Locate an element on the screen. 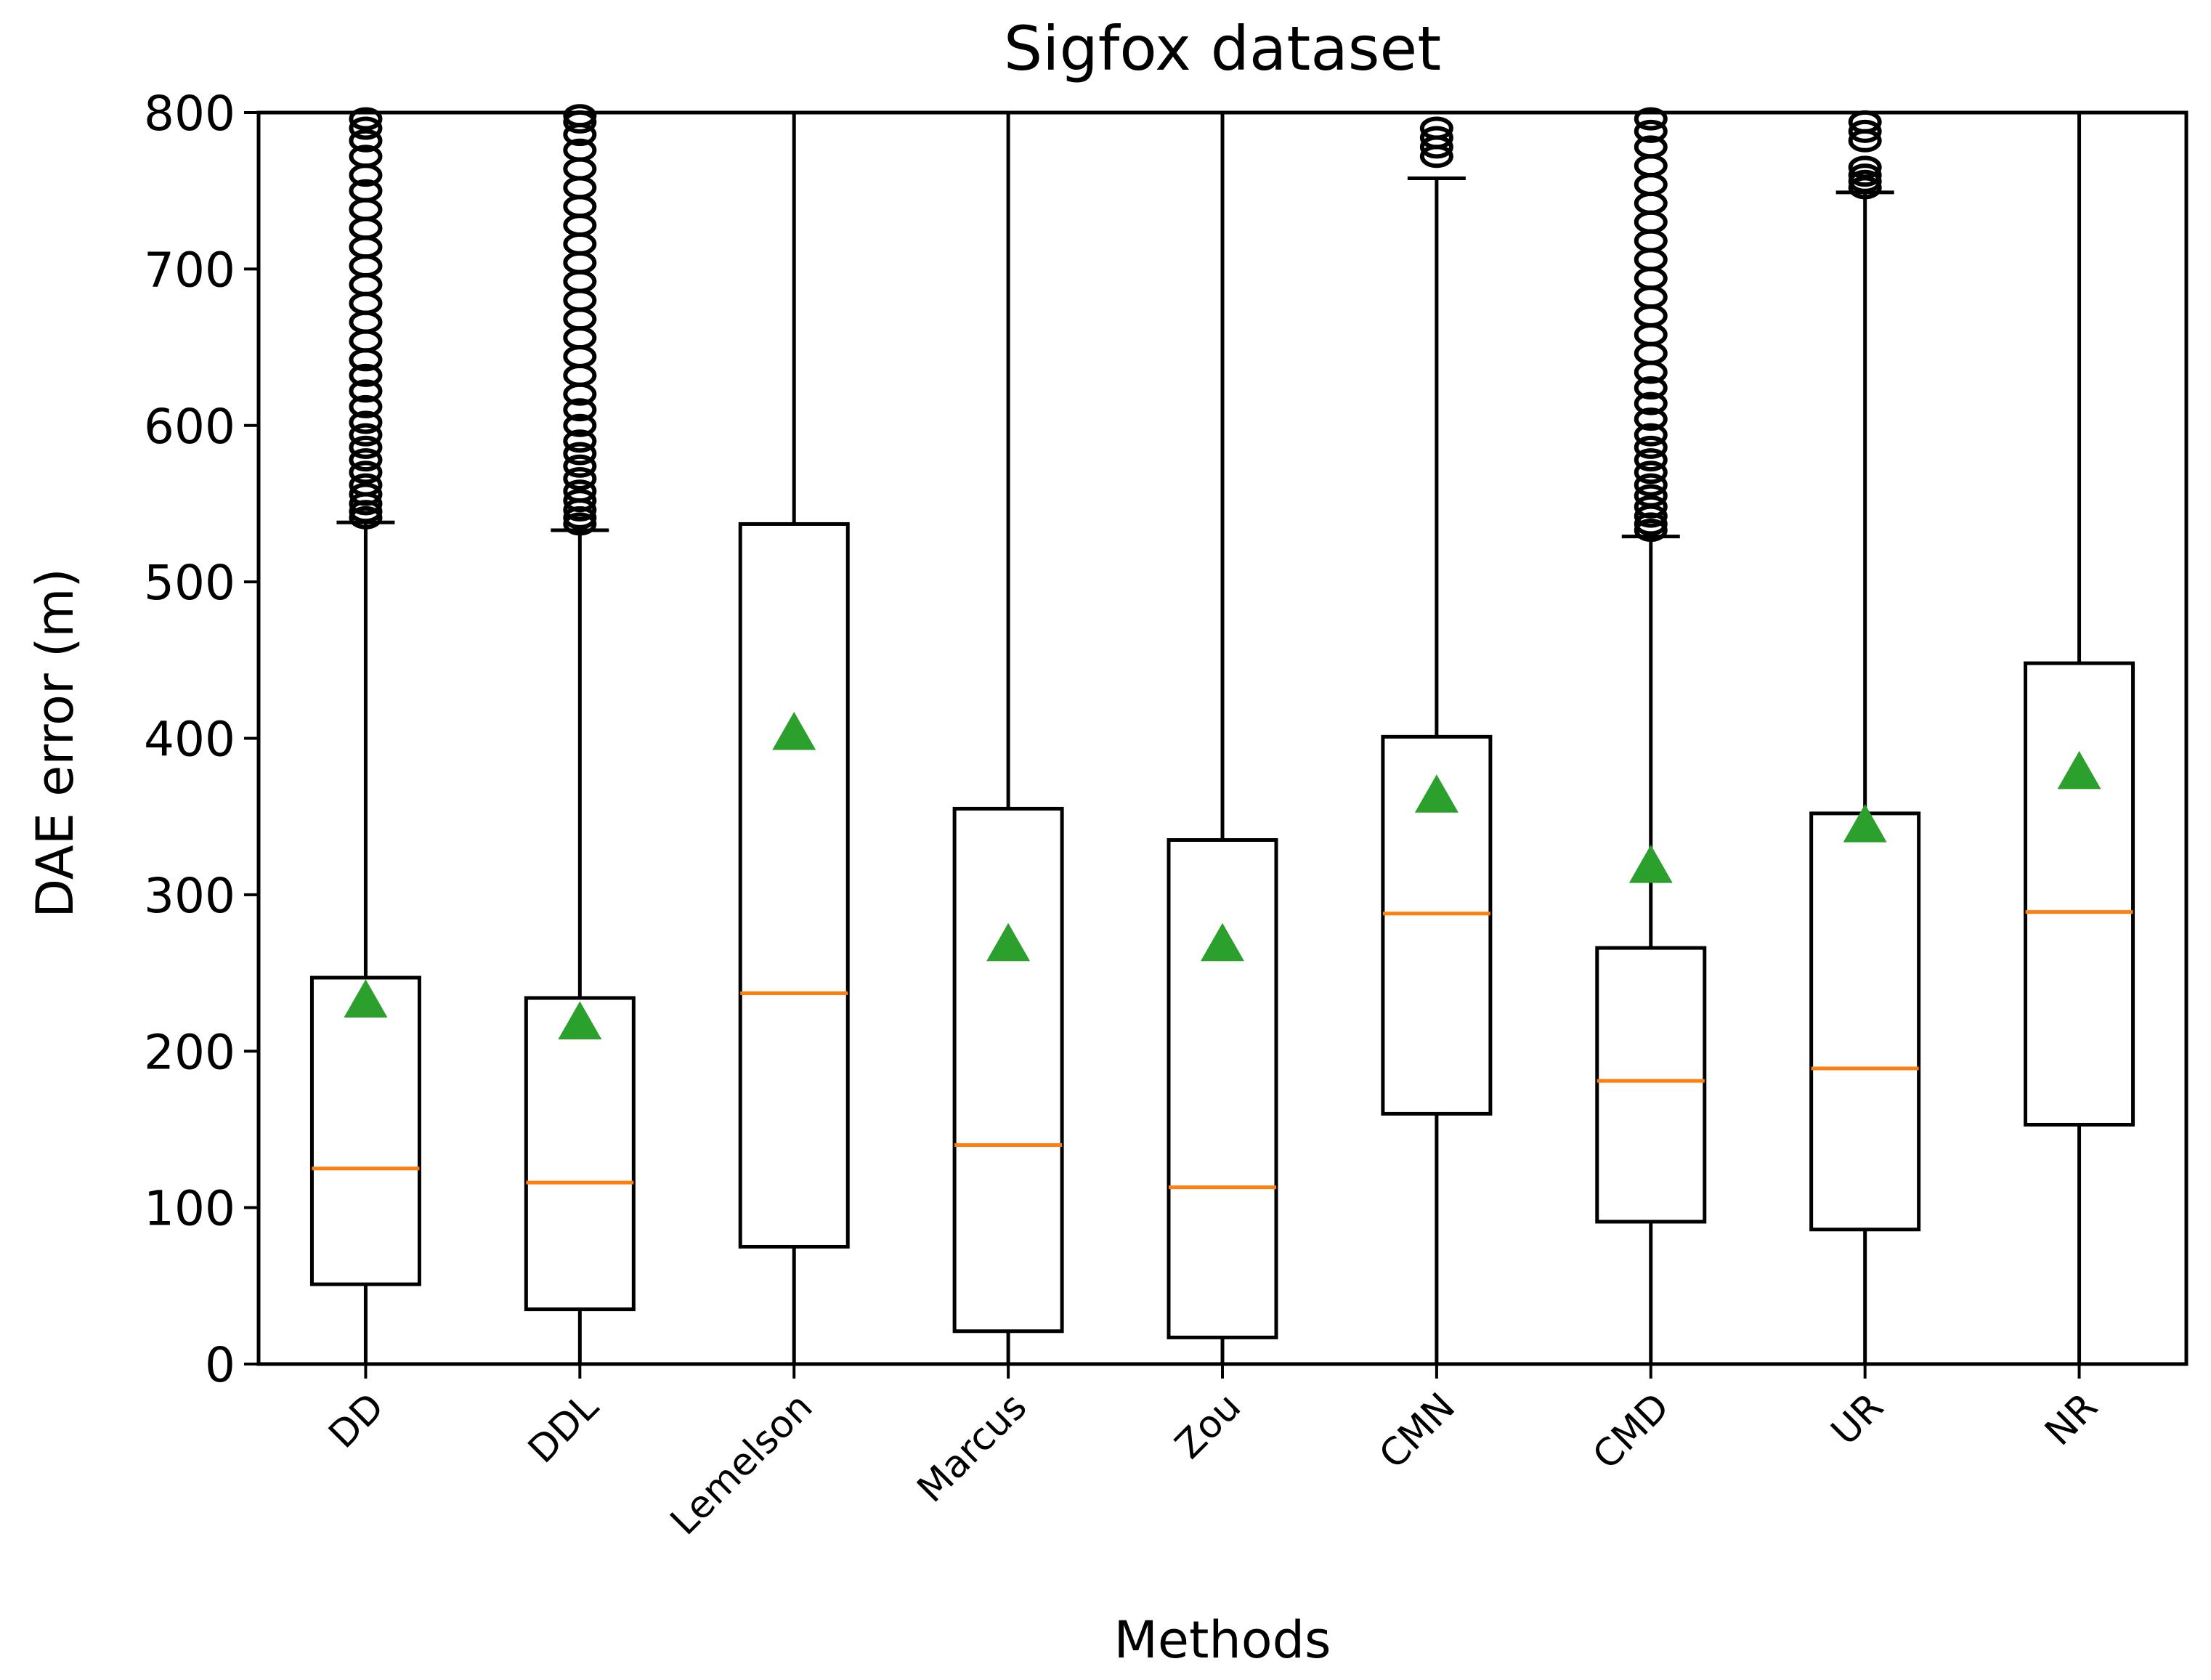  x-axis-label: Methods is located at coordinates (1222, 1640).